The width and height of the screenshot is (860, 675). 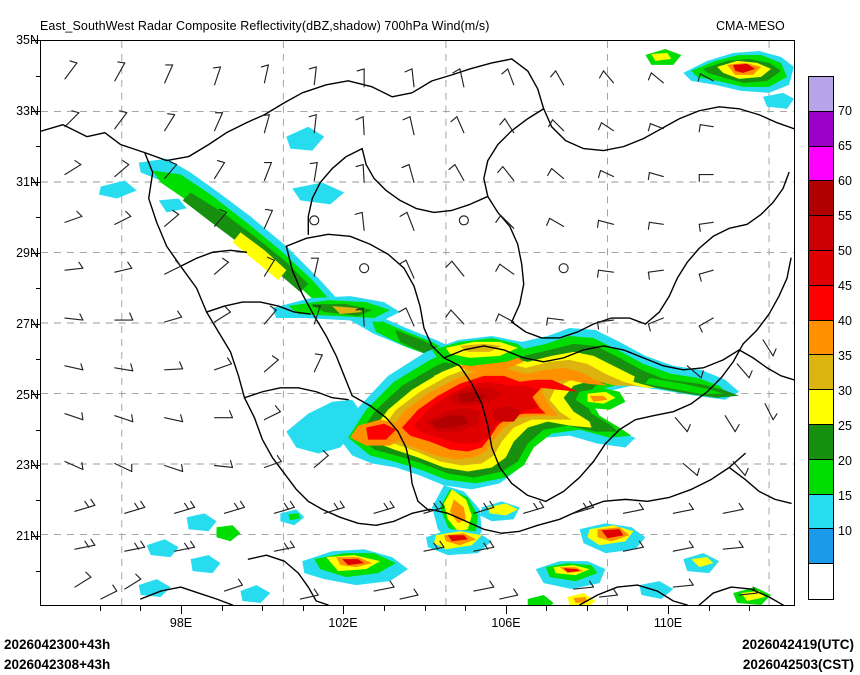 I want to click on reflectivity-colorbar, so click(x=821, y=338).